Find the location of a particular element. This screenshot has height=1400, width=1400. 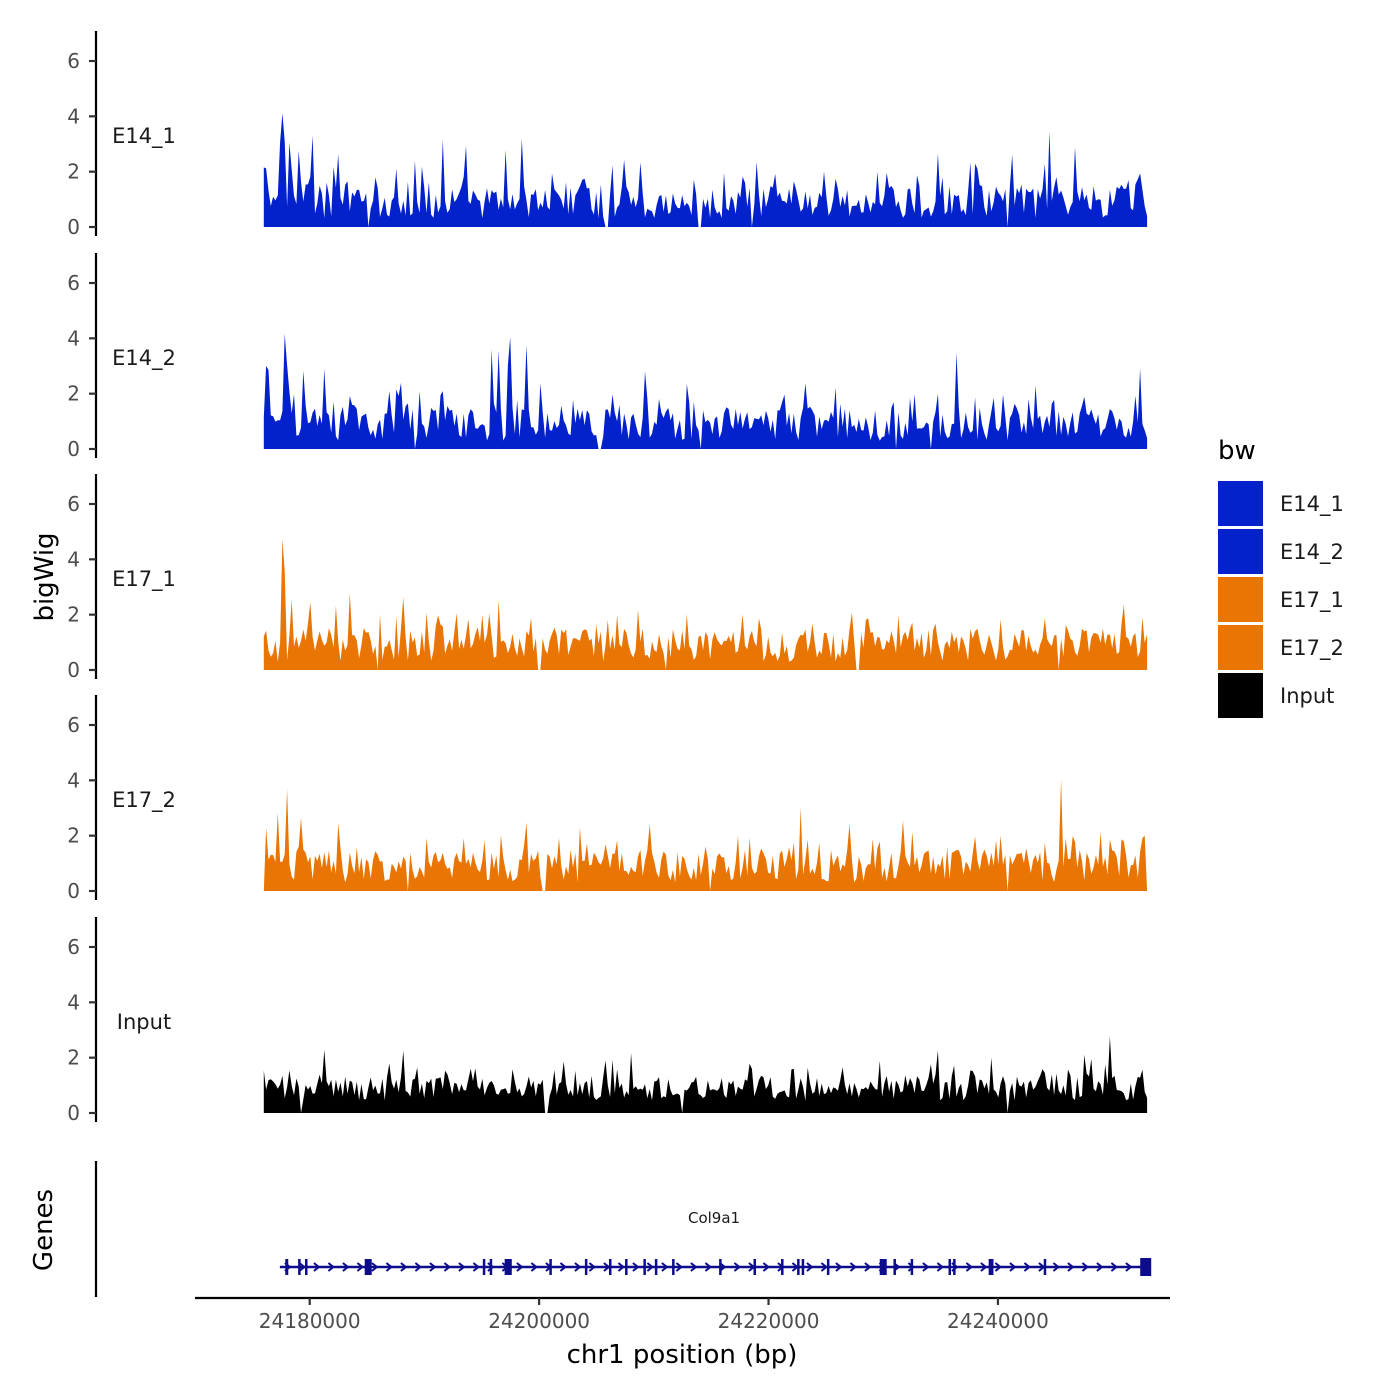

legend-entry: Input is located at coordinates (1276, 695).